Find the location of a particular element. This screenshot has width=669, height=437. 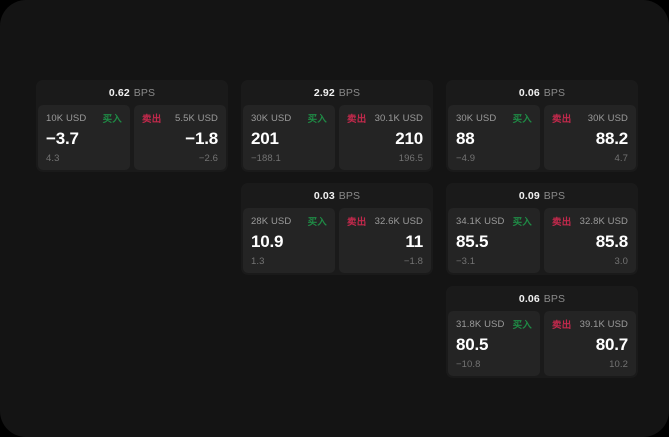

sell-panel-header: 卖出 30K USD is located at coordinates (590, 119).